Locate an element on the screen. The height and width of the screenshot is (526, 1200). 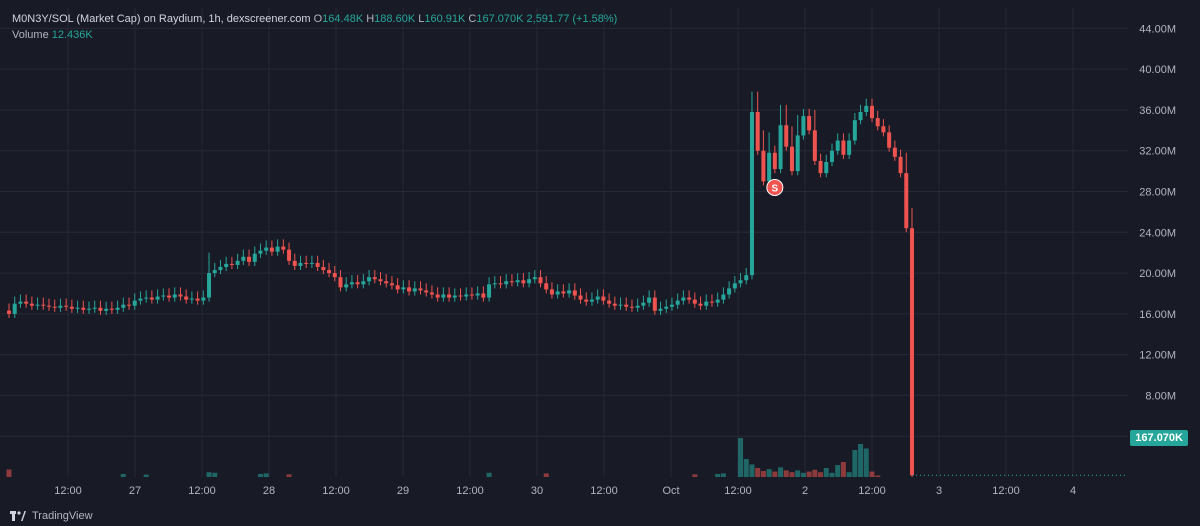
high-value: 188.60K is located at coordinates (395, 19).